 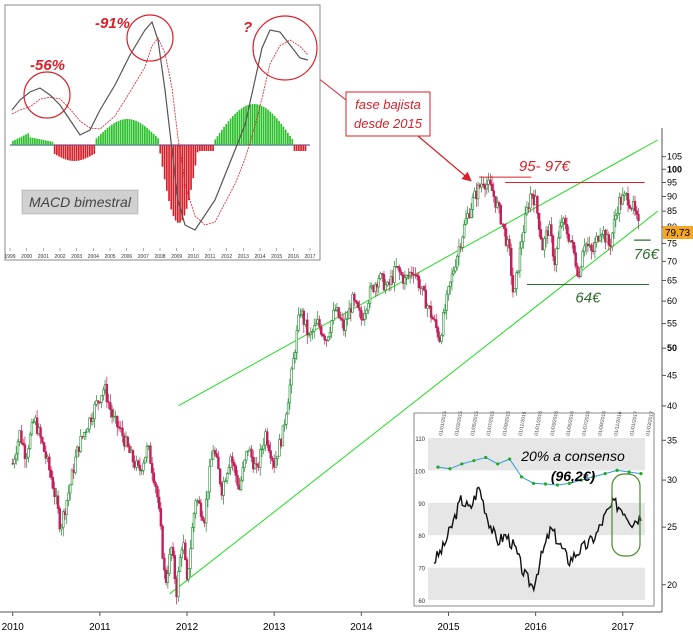 What do you see at coordinates (570, 423) in the screenshot?
I see `consensus-x-tick-label: 01/05/2016` at bounding box center [570, 423].